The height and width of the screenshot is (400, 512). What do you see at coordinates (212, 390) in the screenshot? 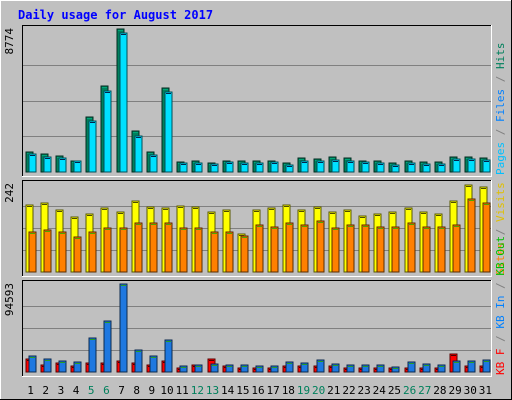
I see `day-label-13: 13` at bounding box center [212, 390].